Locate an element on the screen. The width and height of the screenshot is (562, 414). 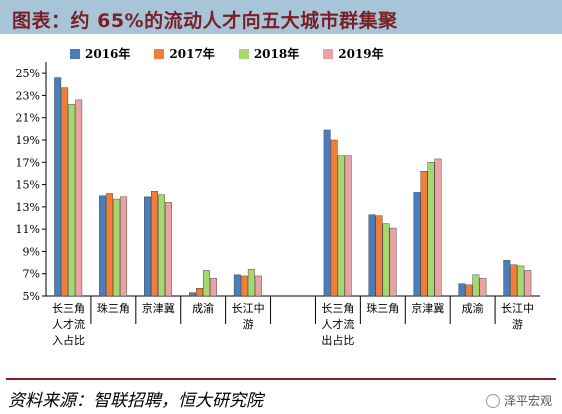
watermark-text: 泽平宏观 is located at coordinates (527, 401).